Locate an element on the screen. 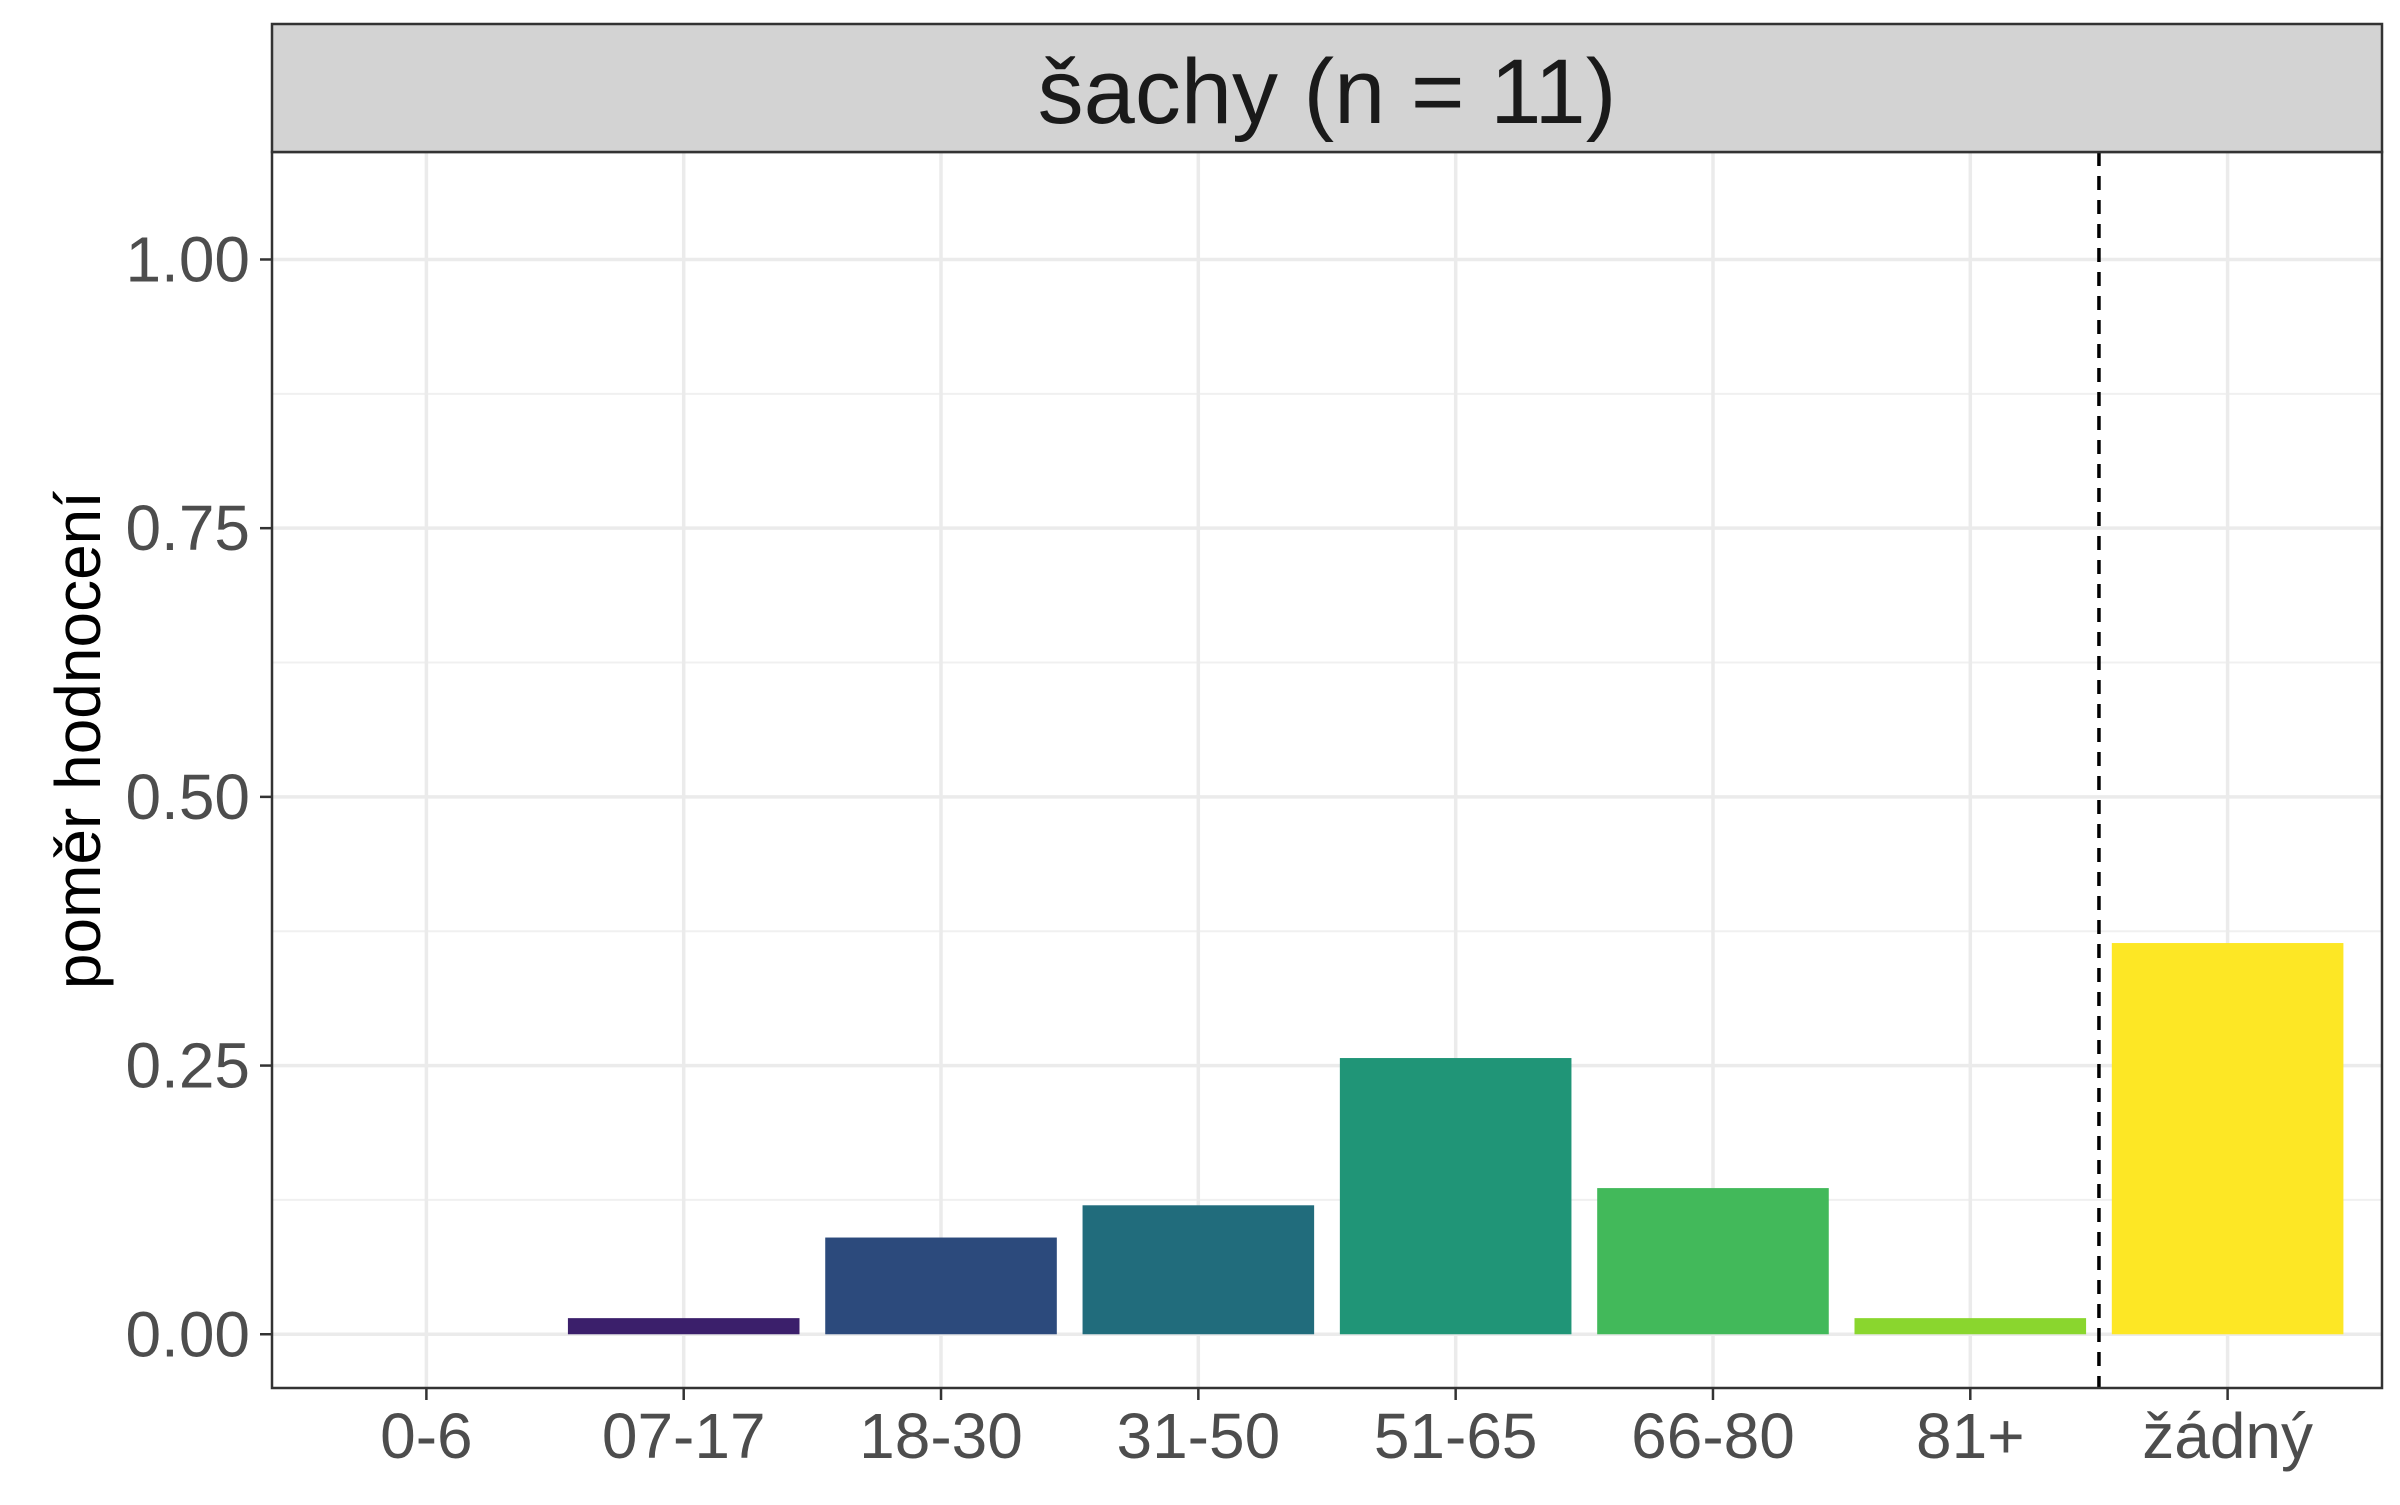  y-tick-label: 0.50 is located at coordinates (187, 797).